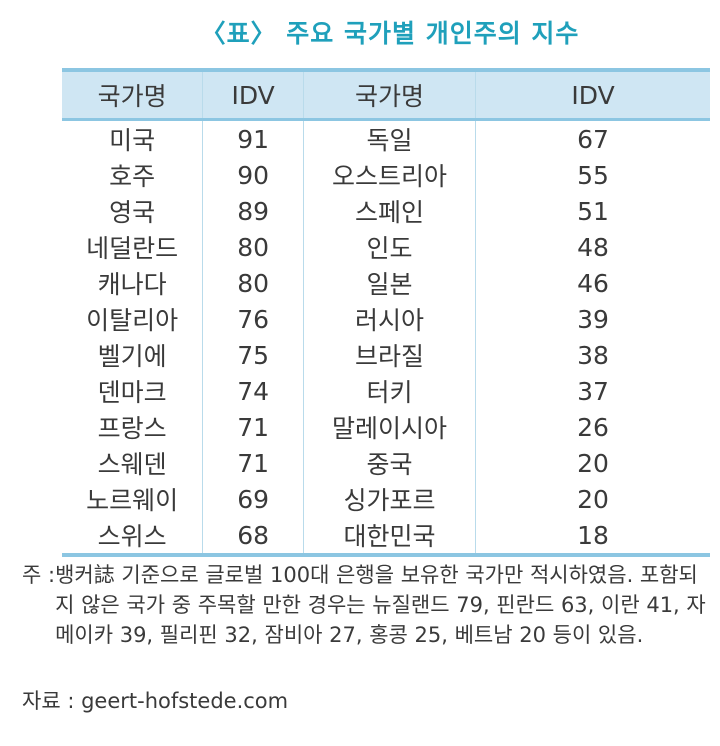  What do you see at coordinates (389, 138) in the screenshot?
I see `country-cell: 독일` at bounding box center [389, 138].